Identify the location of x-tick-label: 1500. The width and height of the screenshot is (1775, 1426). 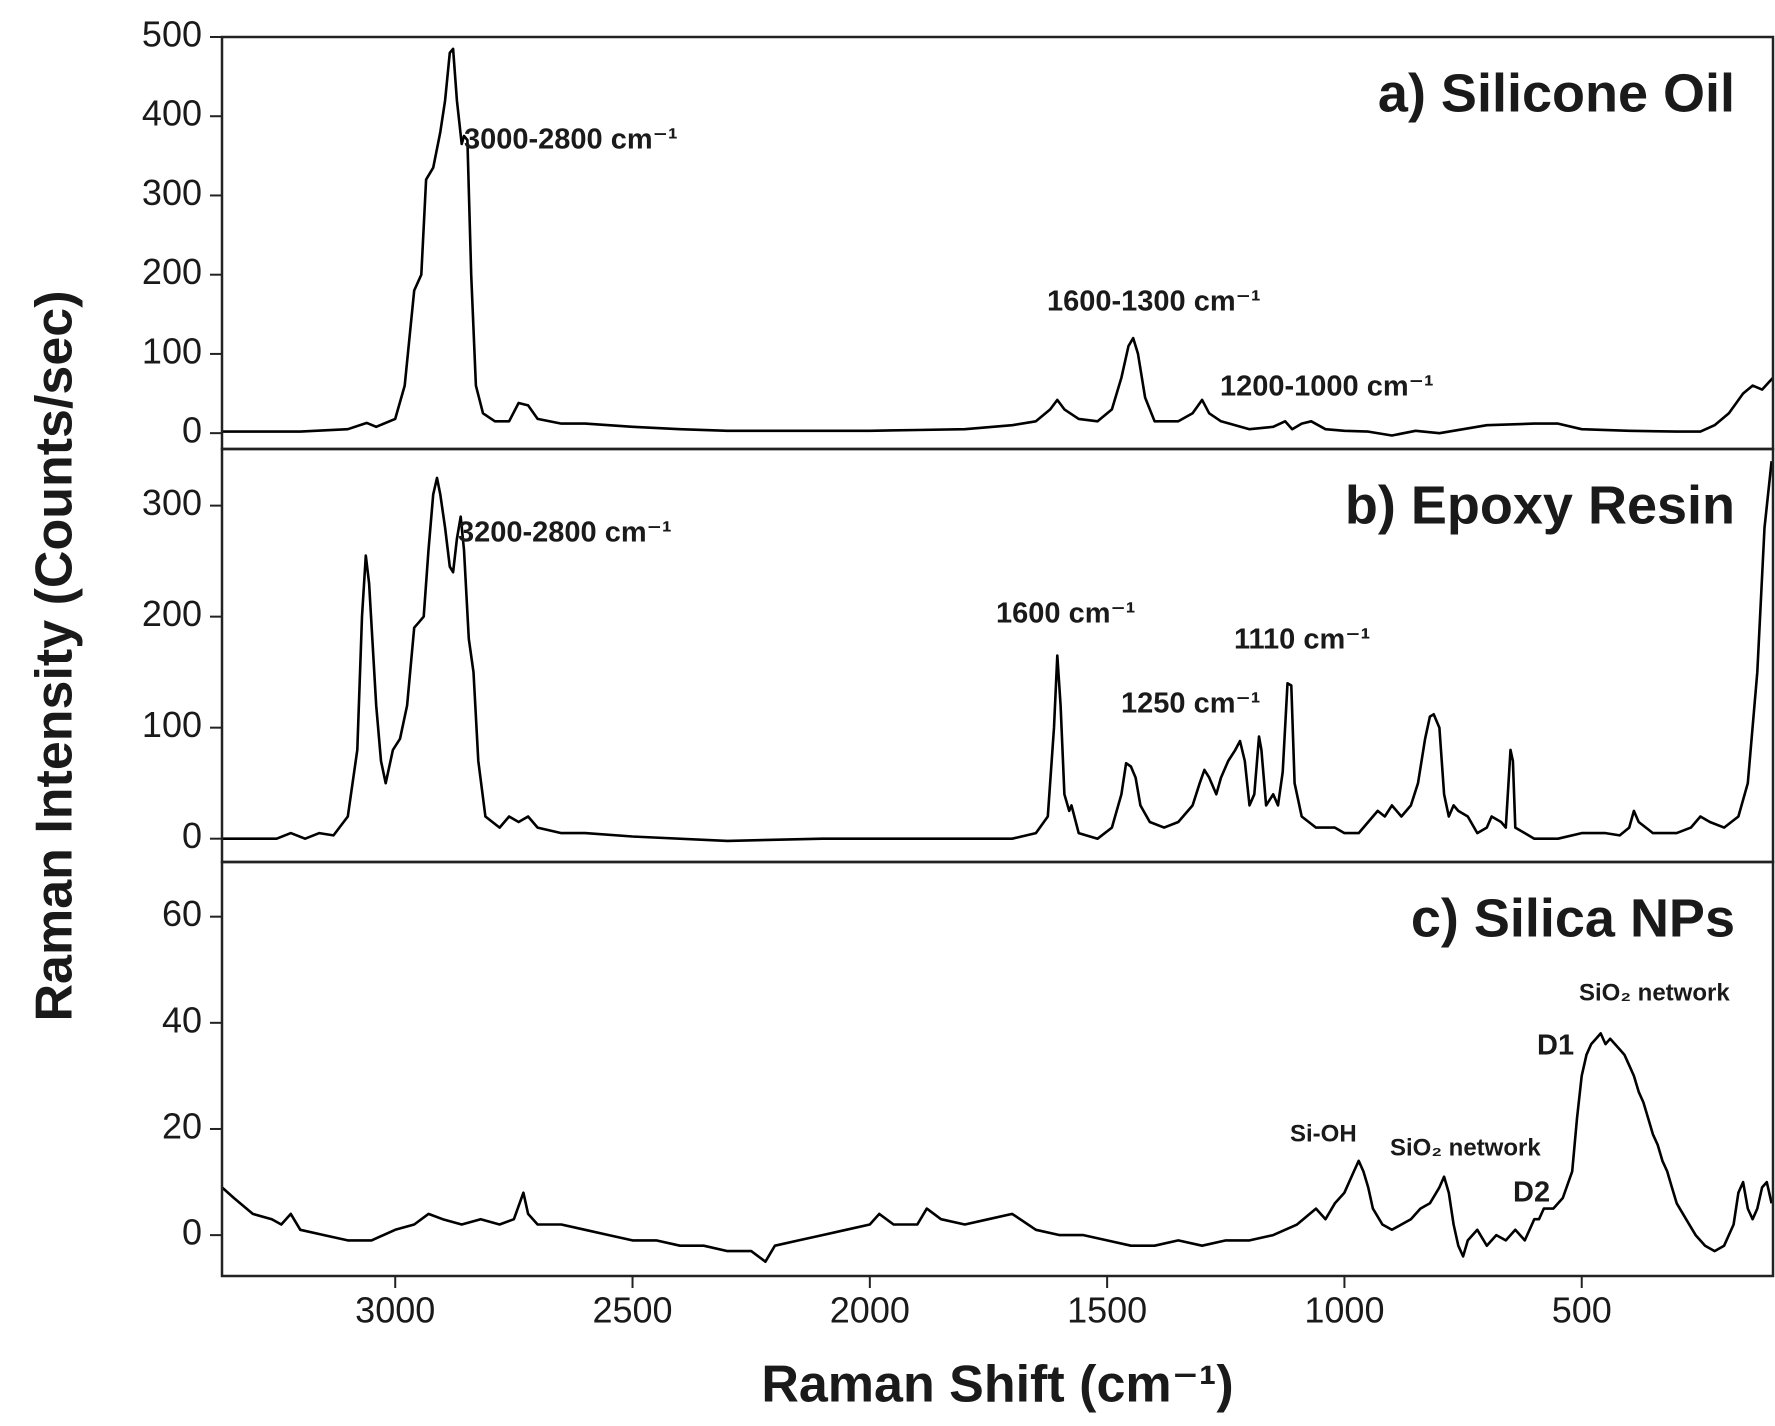
(1107, 1310).